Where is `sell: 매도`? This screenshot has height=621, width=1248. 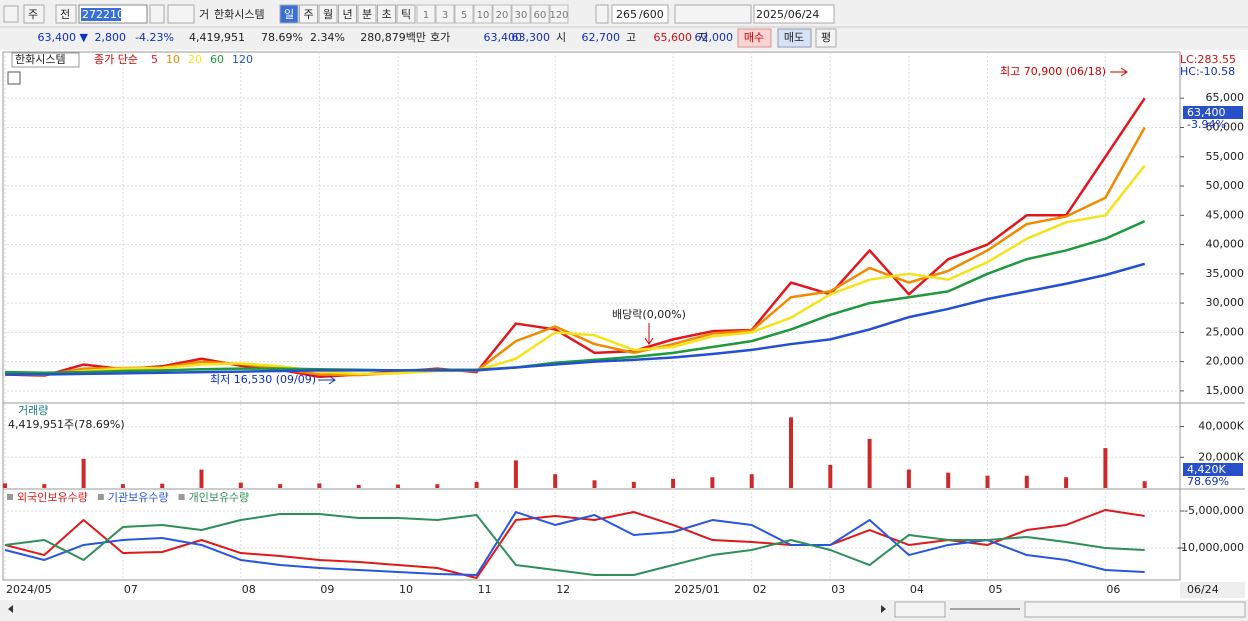
sell: 매도 is located at coordinates (794, 37).